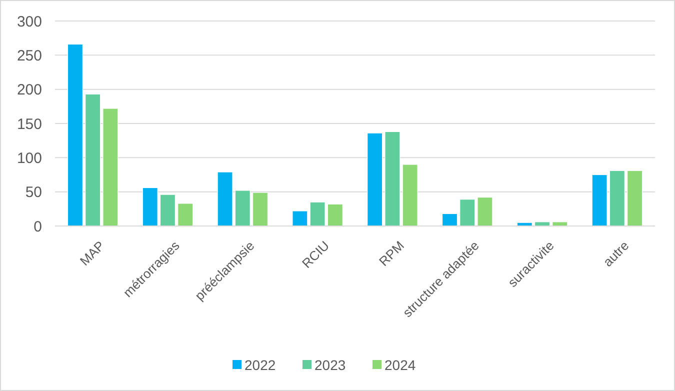 The image size is (675, 391). Describe the element at coordinates (29, 124) in the screenshot. I see `y-tick-label: 150` at that location.